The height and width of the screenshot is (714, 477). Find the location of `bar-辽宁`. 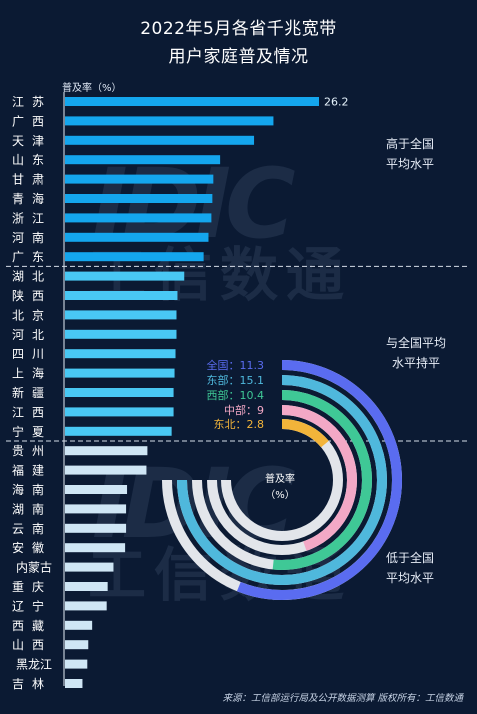

bar-辽宁 is located at coordinates (86, 606).